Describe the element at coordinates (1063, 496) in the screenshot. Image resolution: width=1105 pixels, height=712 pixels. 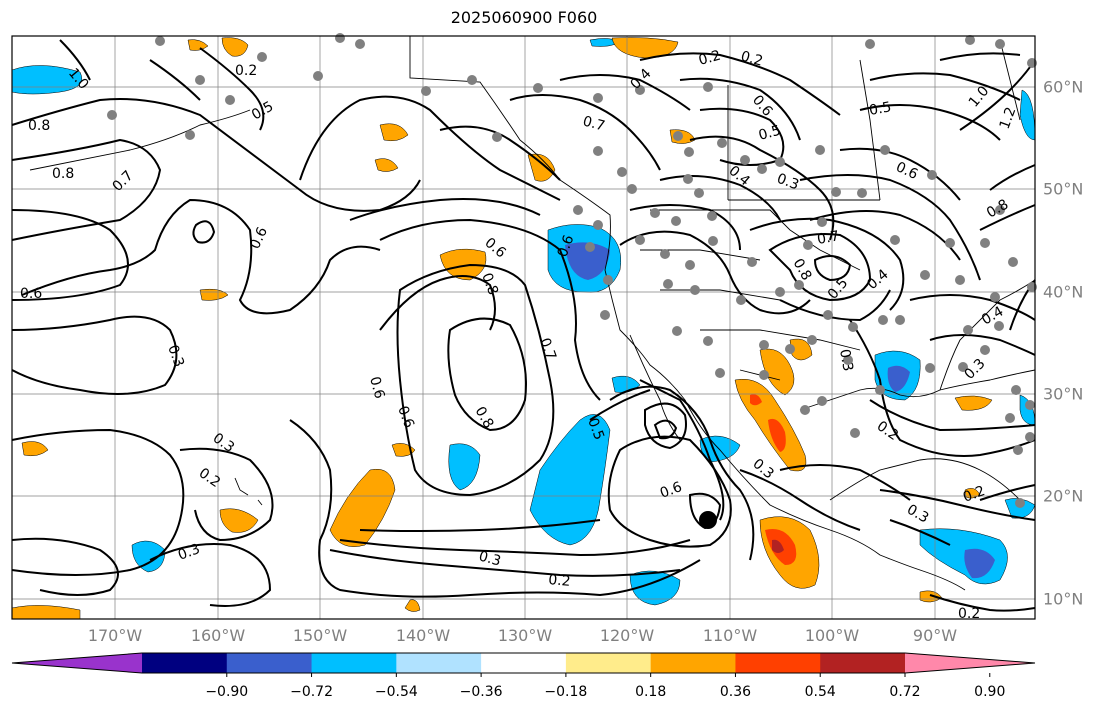
I see `latitude-label: 20°N` at that location.